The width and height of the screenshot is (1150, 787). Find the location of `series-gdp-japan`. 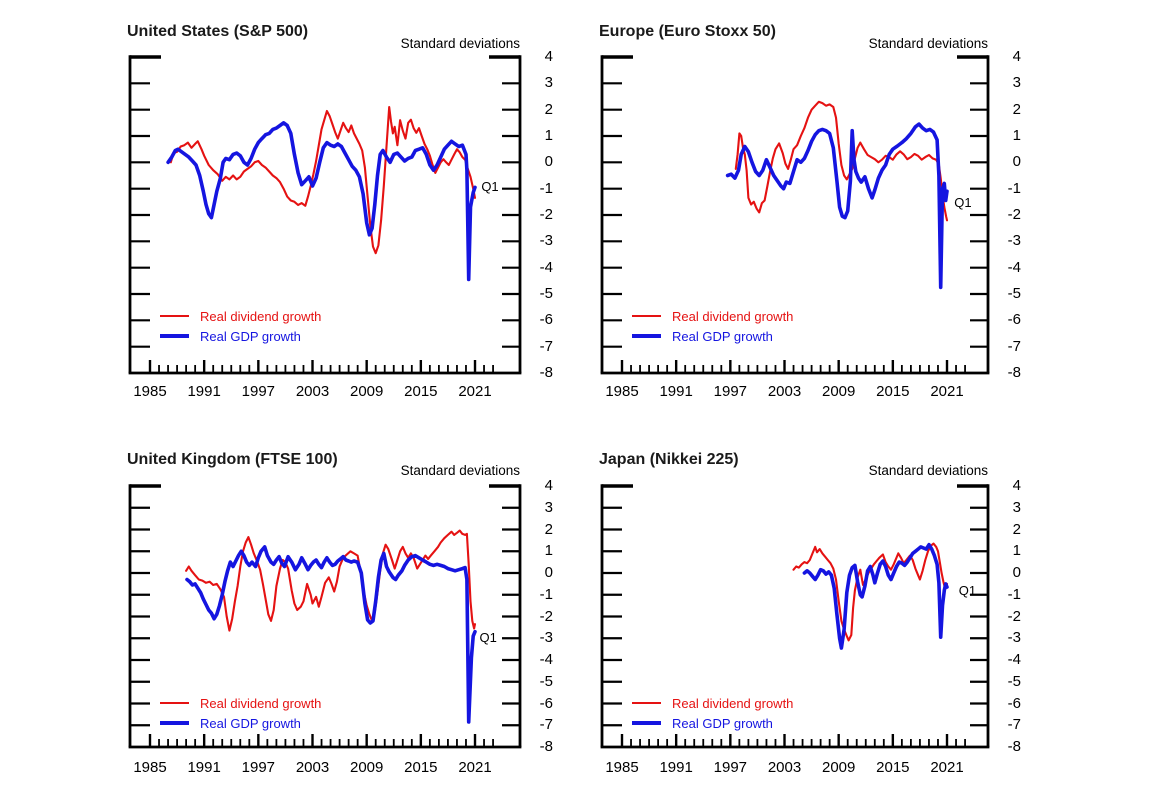

series-gdp-japan is located at coordinates (875, 596).